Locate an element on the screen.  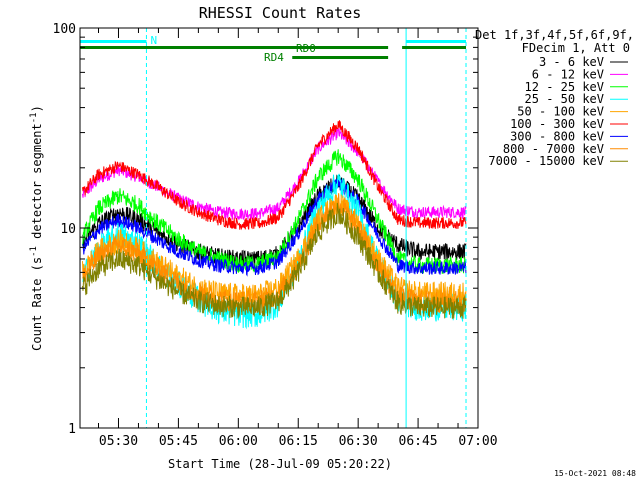
x-tick-label-6: 06:45 is located at coordinates (418, 441).